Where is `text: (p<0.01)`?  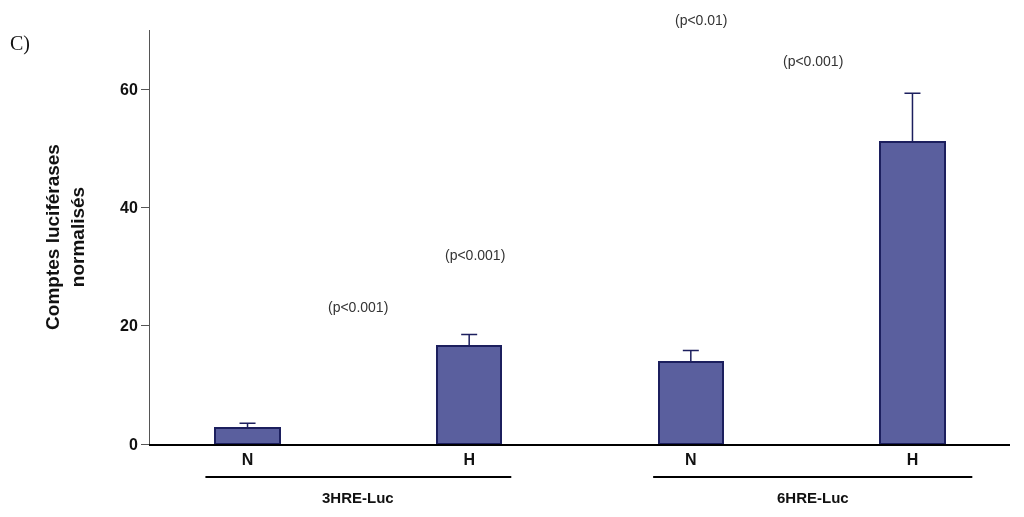
text: (p<0.01) is located at coordinates (701, 20).